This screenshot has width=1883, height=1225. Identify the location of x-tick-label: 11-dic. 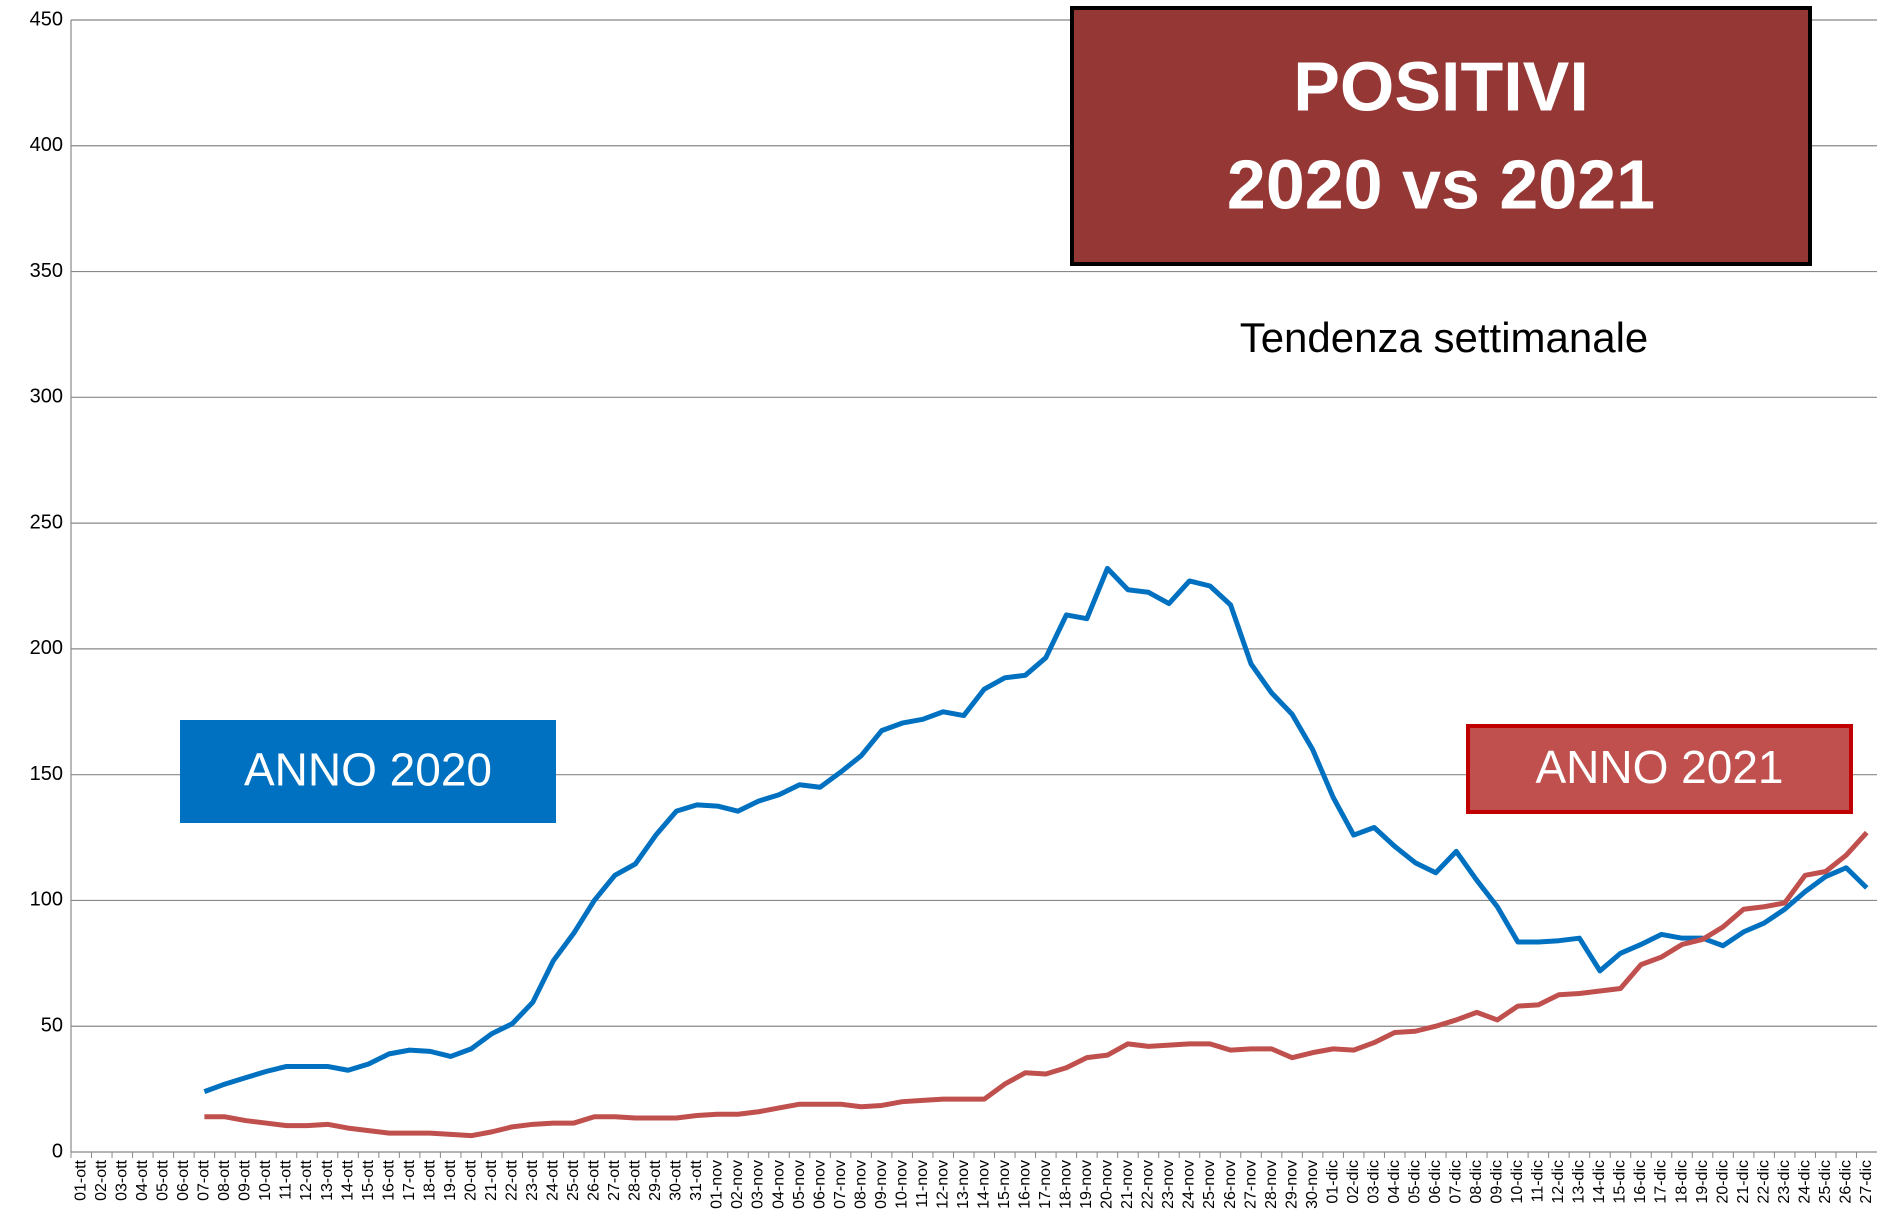
(1538, 1181).